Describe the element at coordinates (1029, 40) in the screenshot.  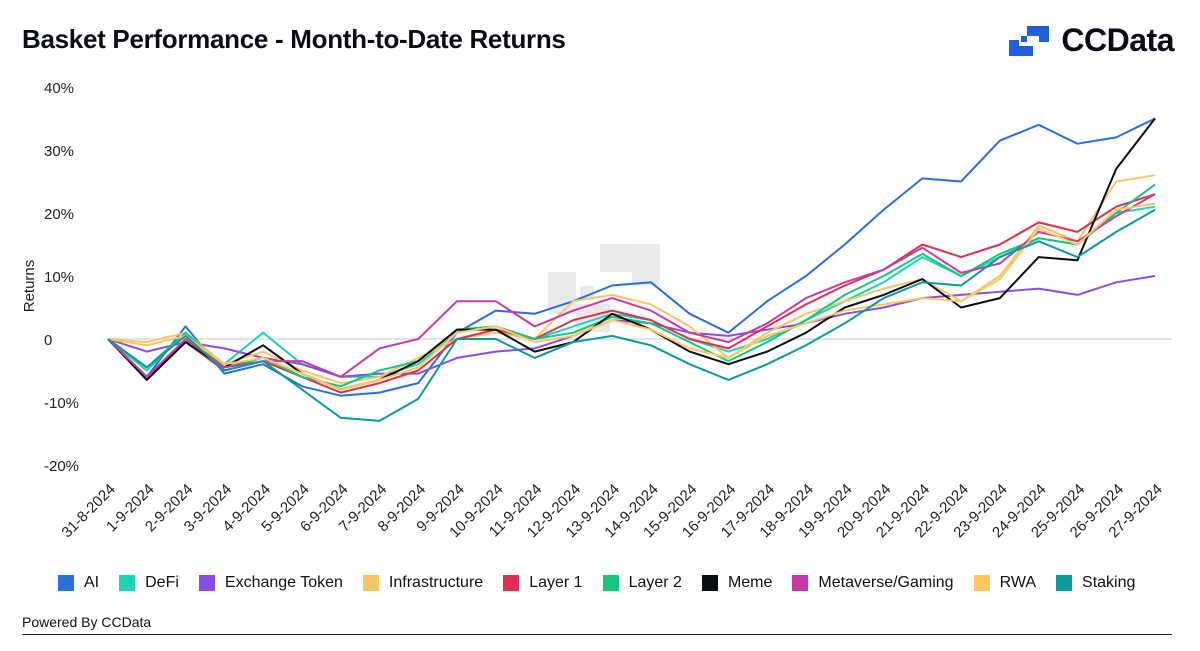
I see `ccdata-logo-icon` at that location.